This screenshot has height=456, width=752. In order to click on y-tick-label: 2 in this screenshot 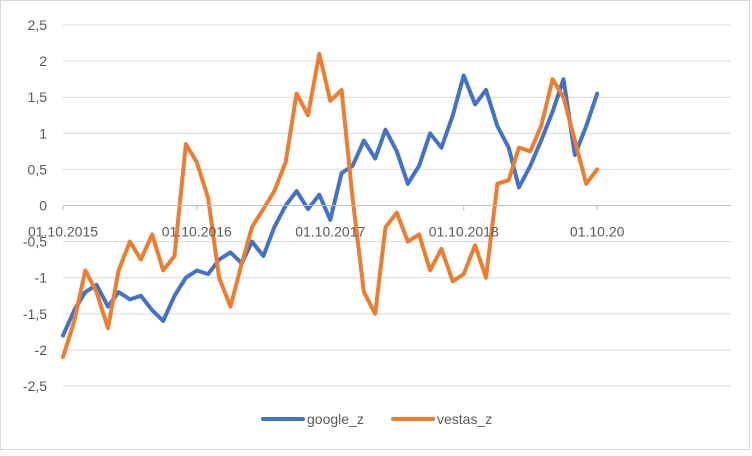, I will do `click(43, 61)`.